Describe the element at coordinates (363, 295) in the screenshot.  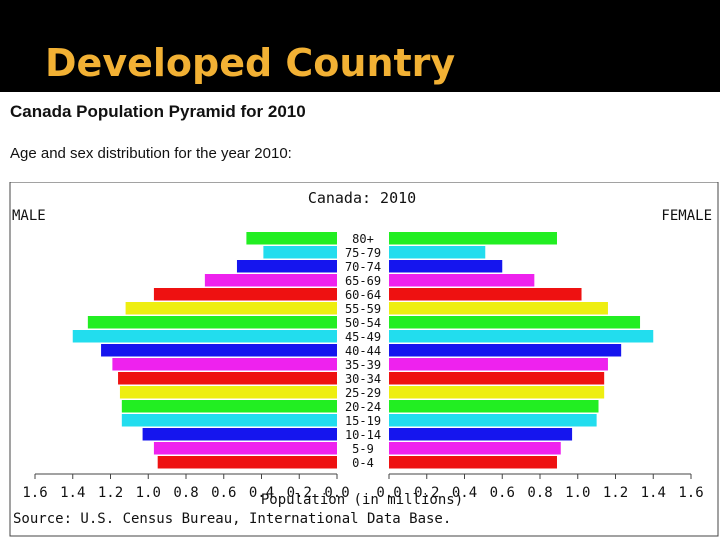
I see `age-label-60-64: 60-64` at that location.